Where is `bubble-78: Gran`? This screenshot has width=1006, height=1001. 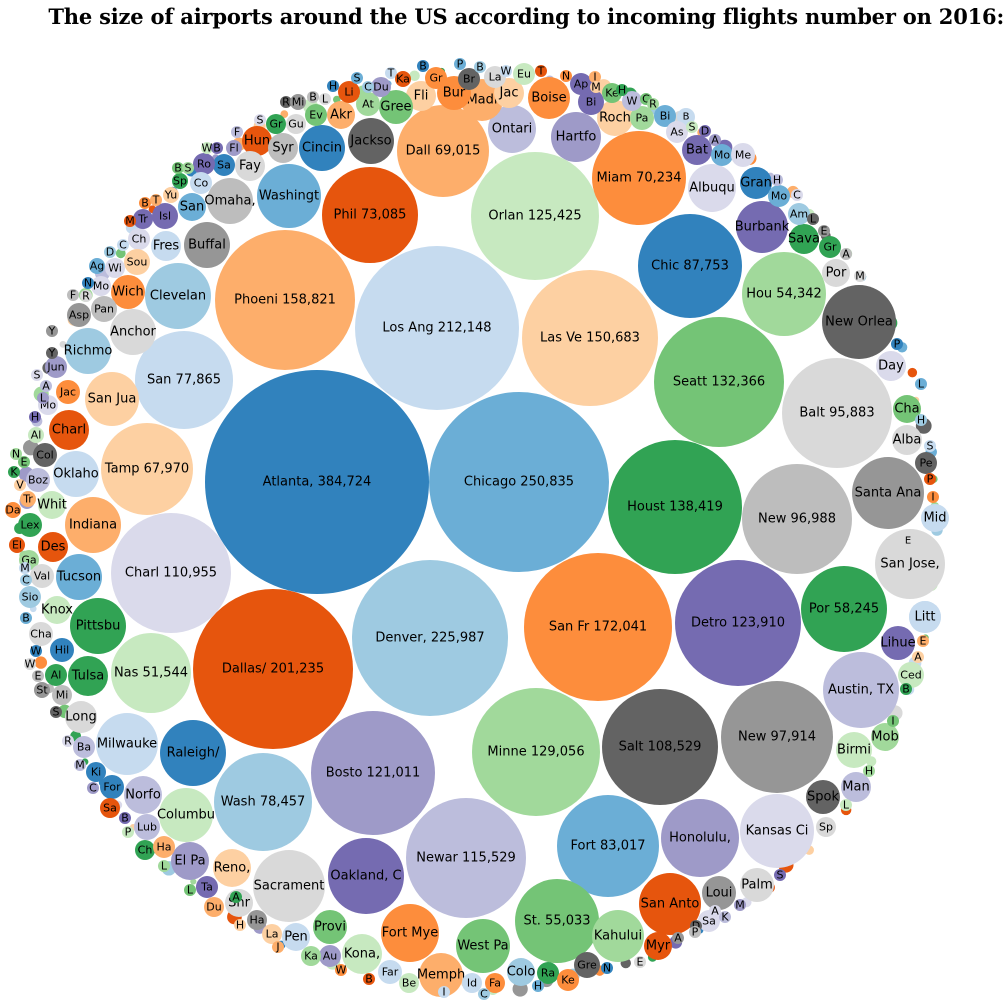 bubble-78: Gran is located at coordinates (756, 183).